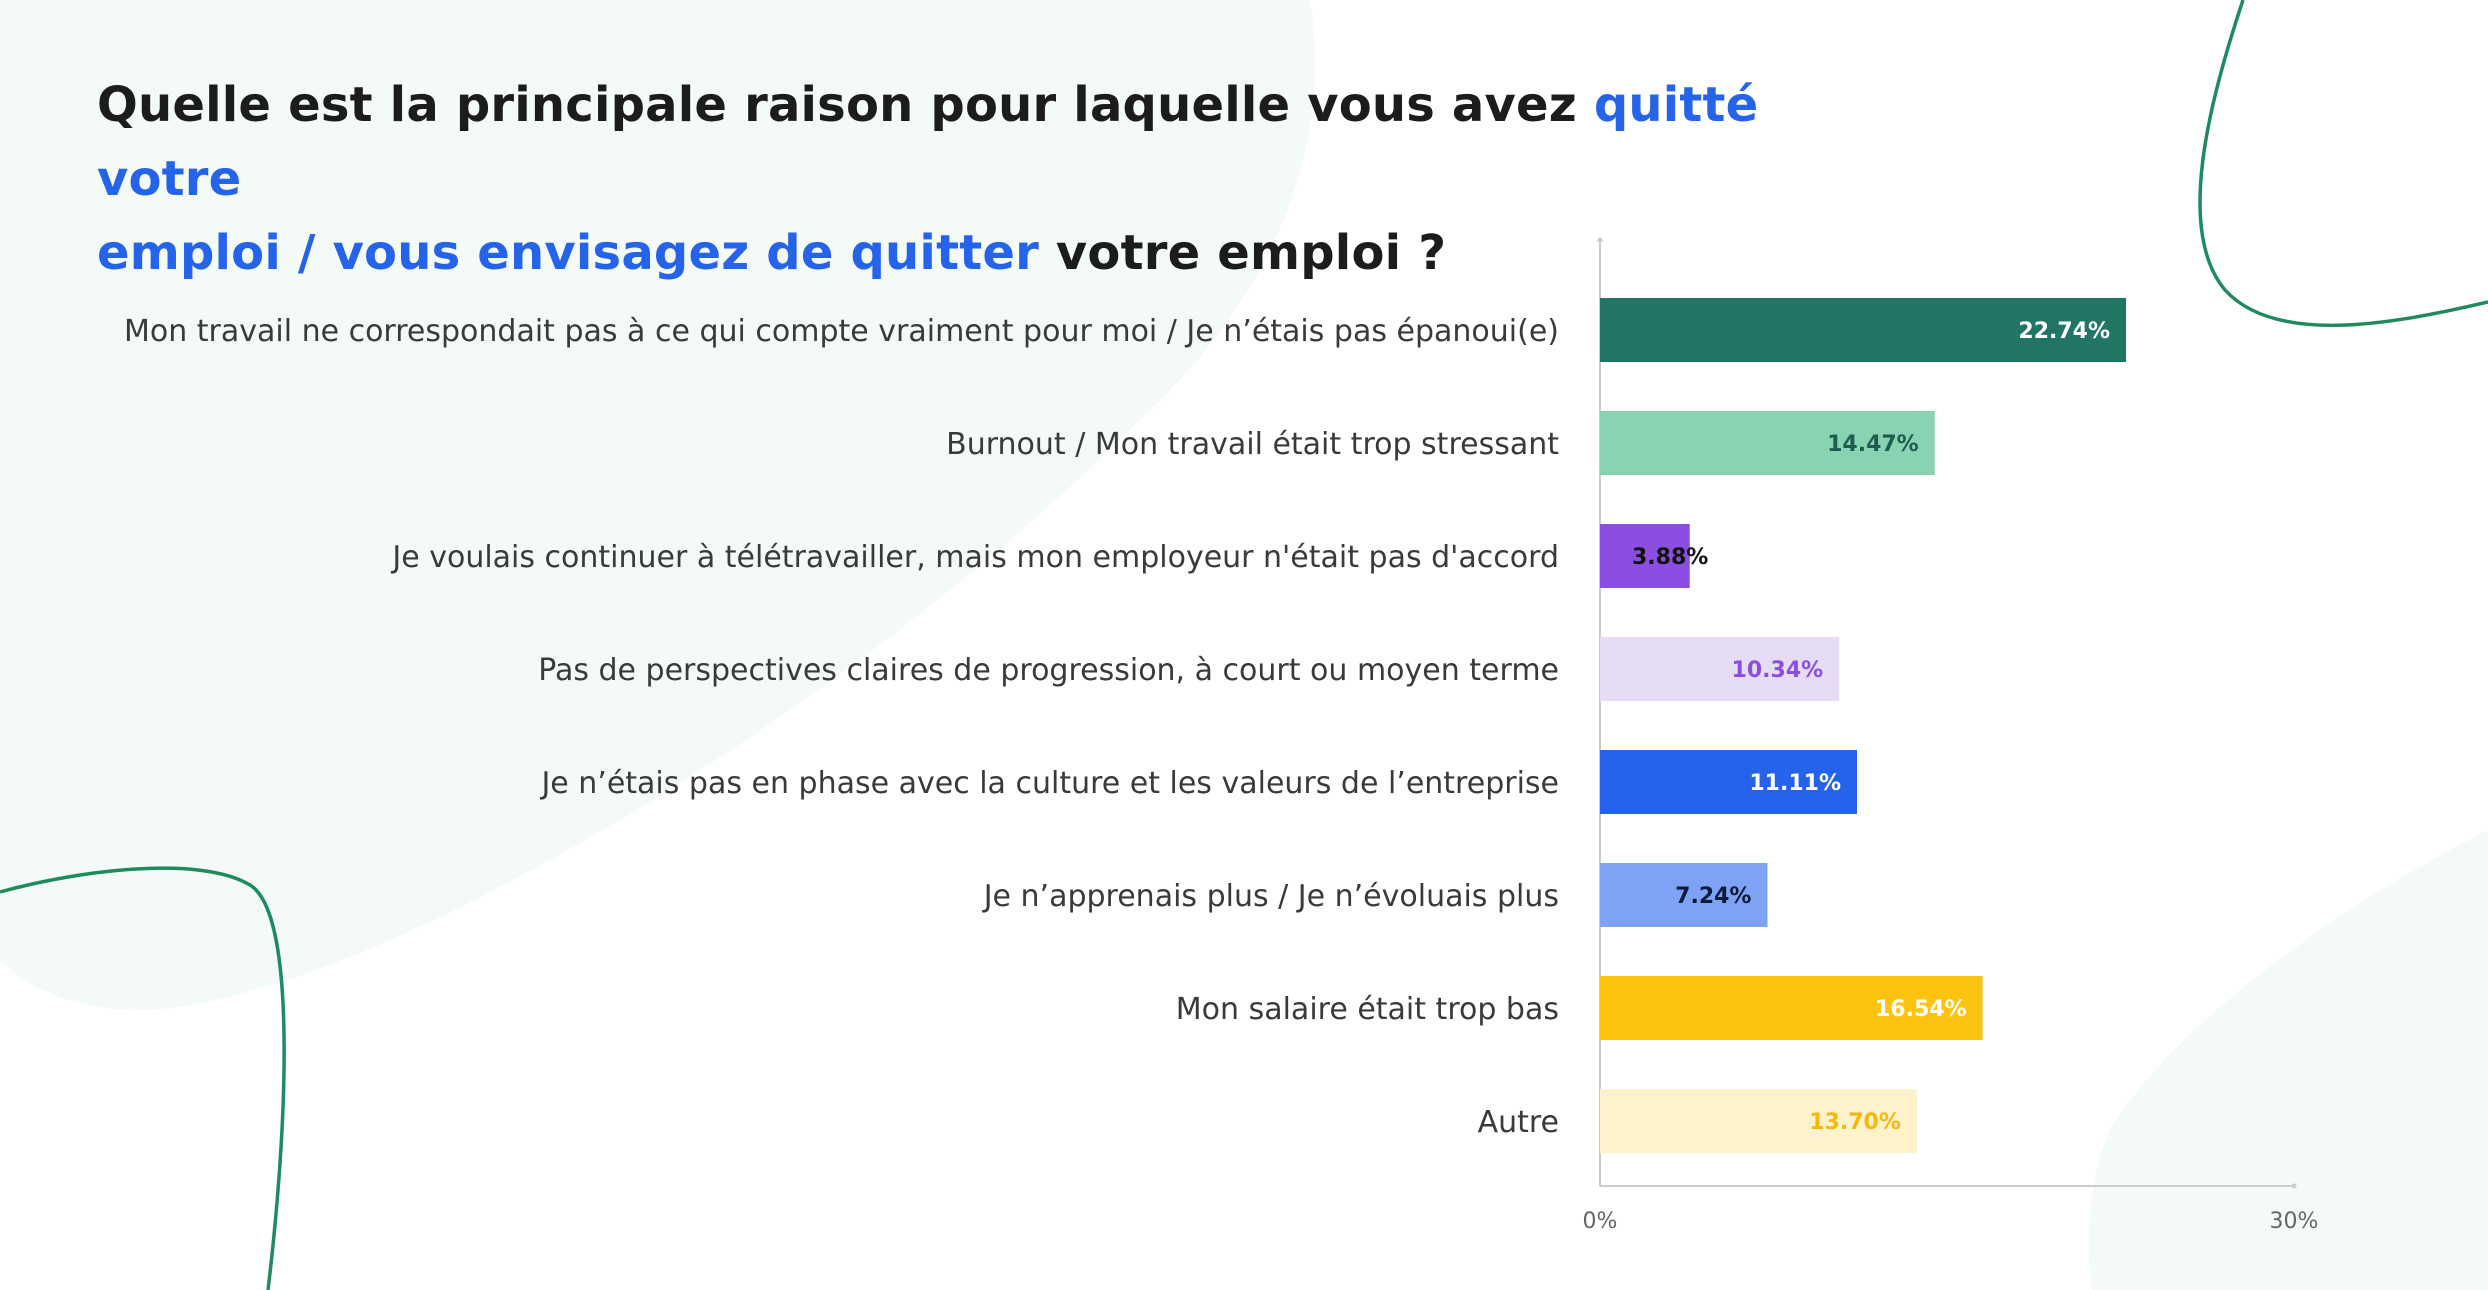  What do you see at coordinates (1600, 240) in the screenshot?
I see `y-axis-end-dot` at bounding box center [1600, 240].